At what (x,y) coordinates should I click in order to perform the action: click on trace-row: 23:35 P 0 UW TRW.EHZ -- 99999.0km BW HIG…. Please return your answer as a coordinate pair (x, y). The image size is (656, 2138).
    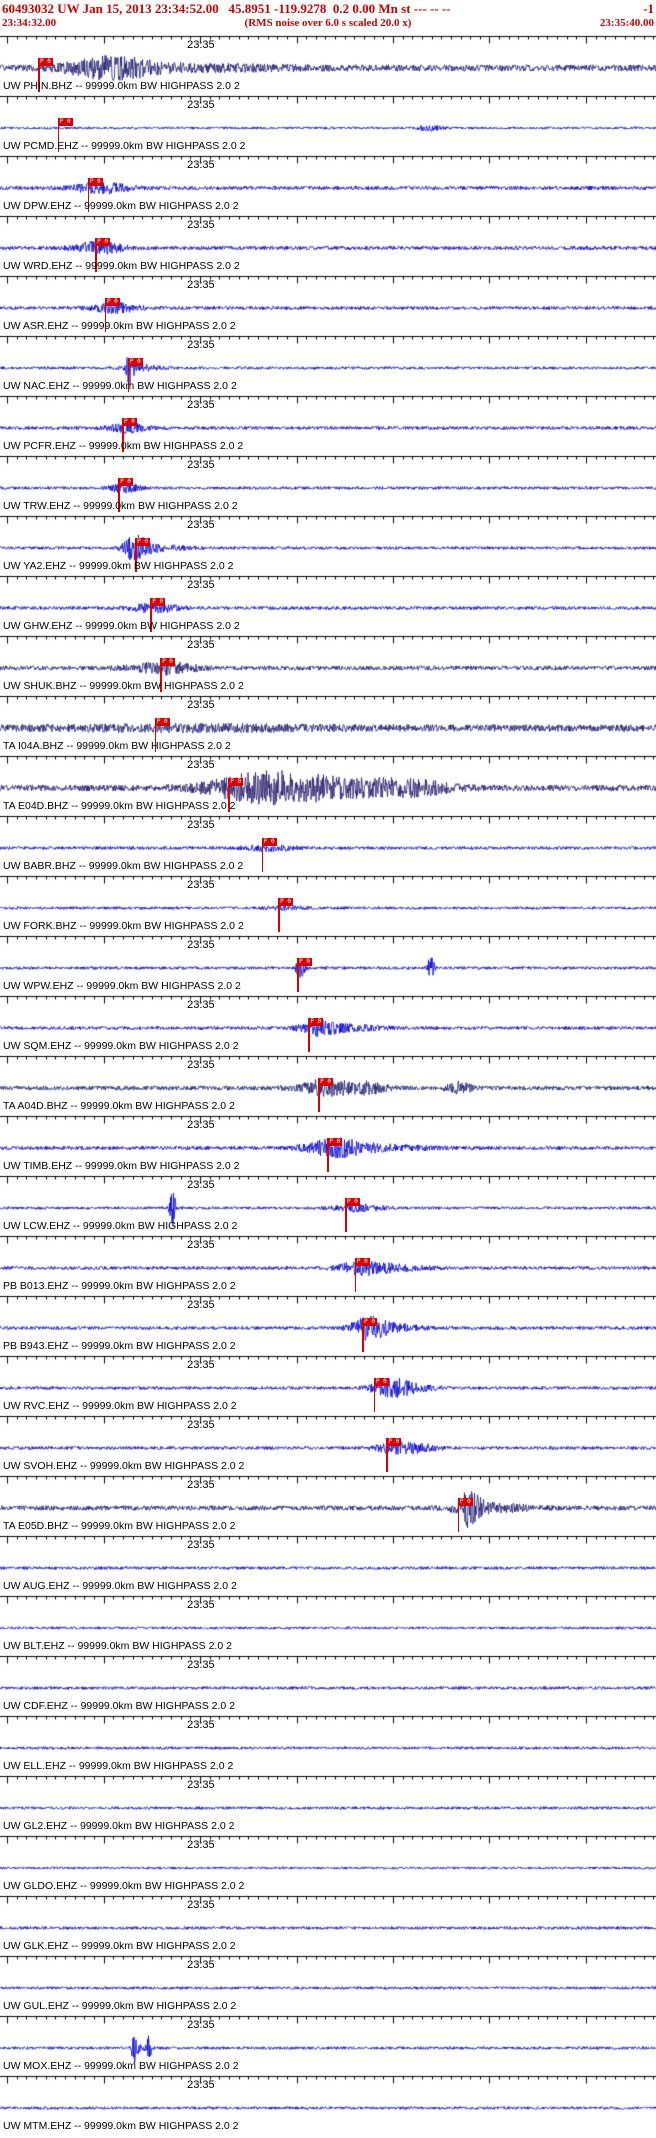
    Looking at the image, I should click on (328, 482).